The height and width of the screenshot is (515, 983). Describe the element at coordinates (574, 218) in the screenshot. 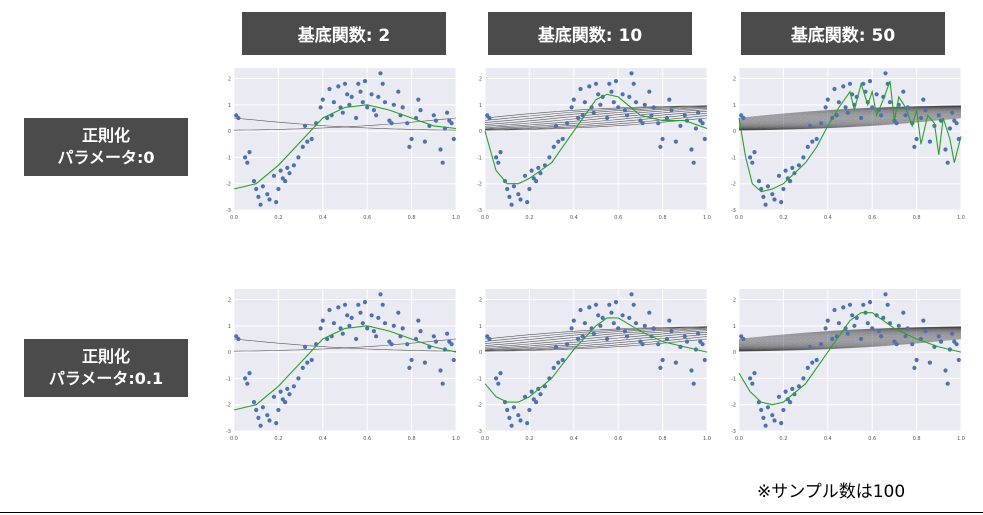

I see `x-tick-label: 0.4` at that location.